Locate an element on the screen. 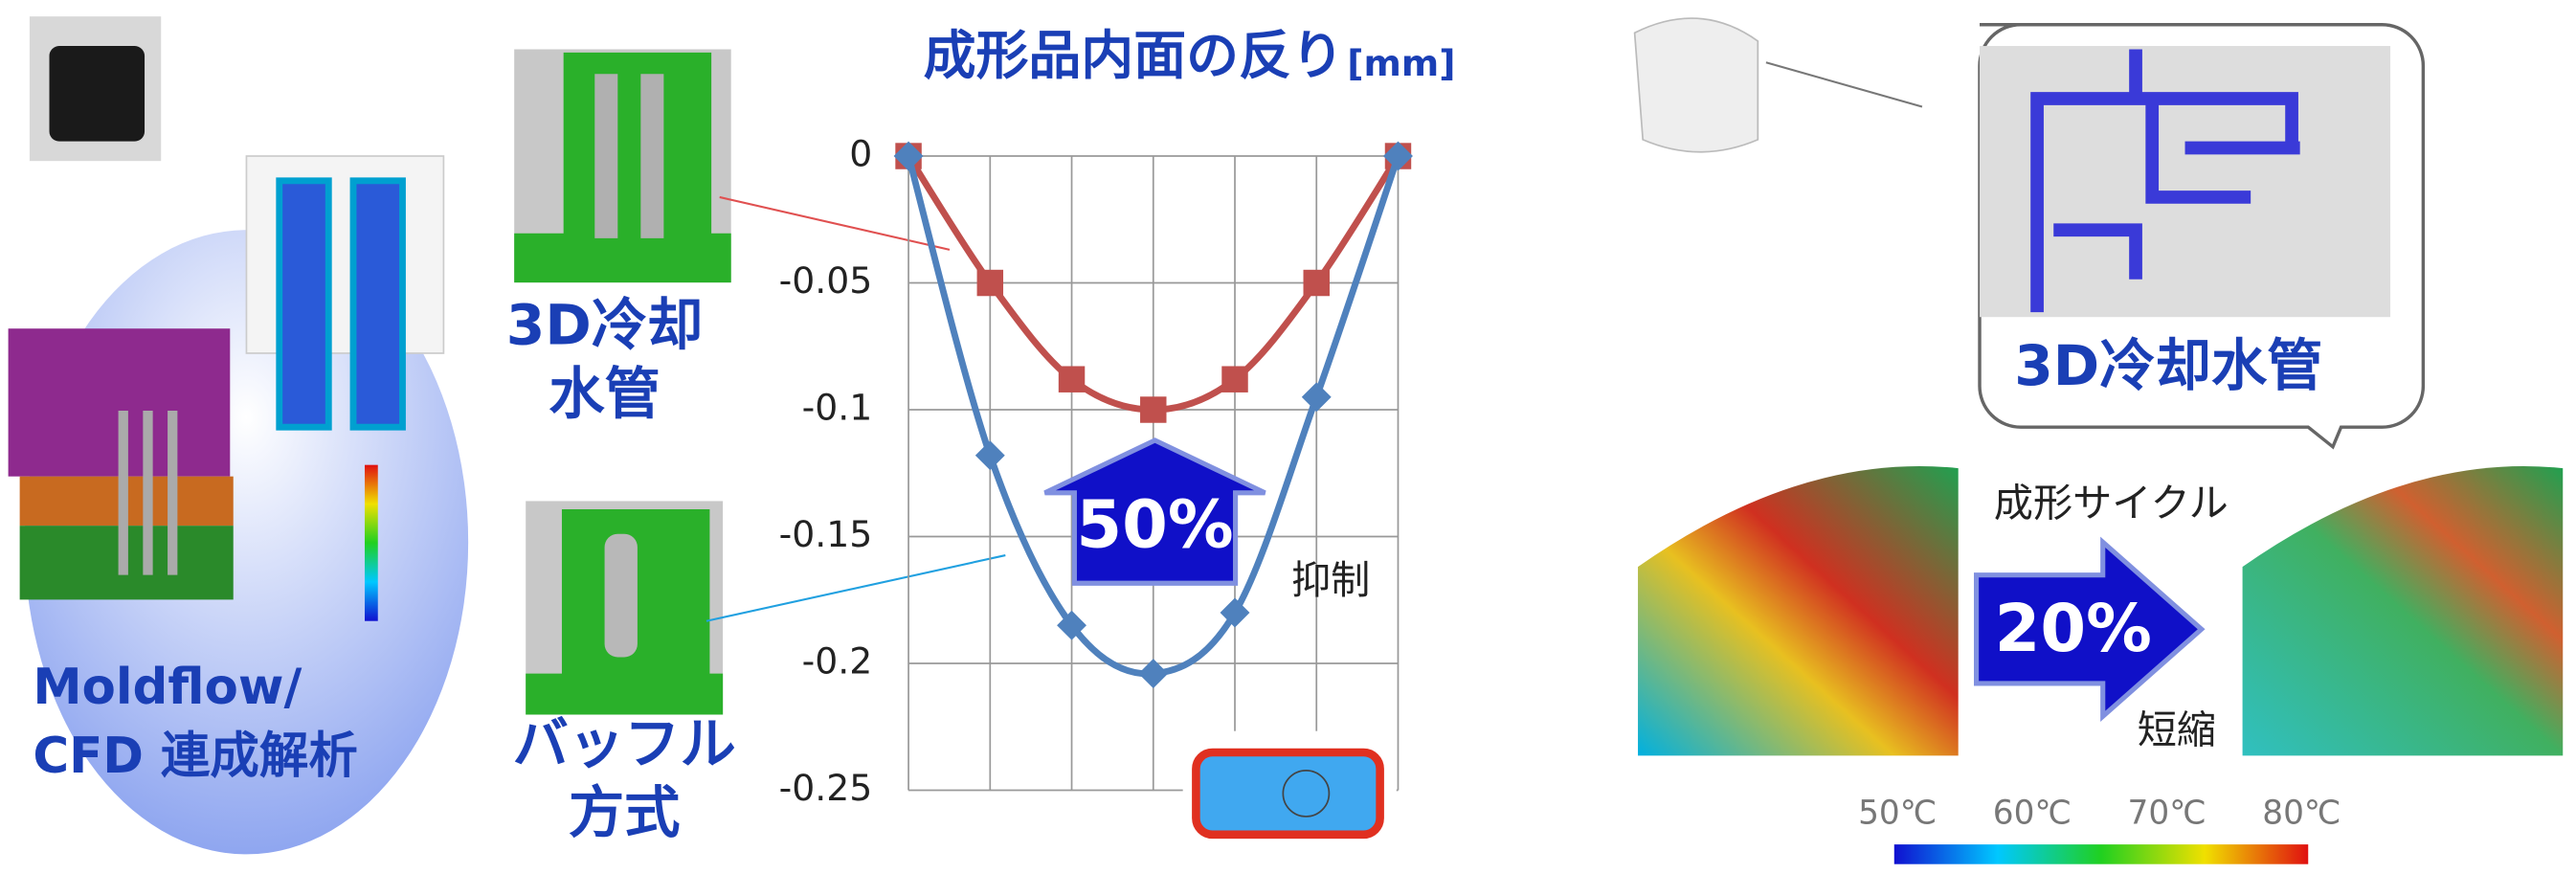  heat-after is located at coordinates (2403, 610).